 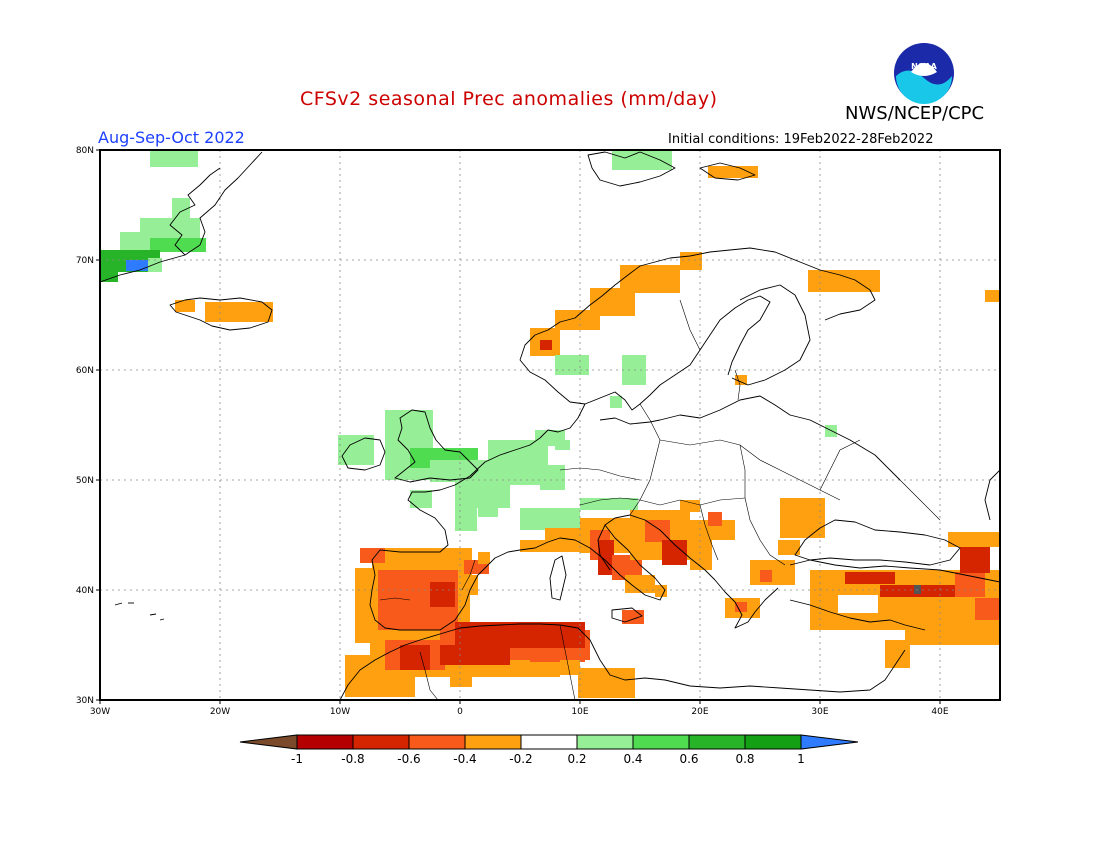 I want to click on colorbar, so click(x=549, y=742).